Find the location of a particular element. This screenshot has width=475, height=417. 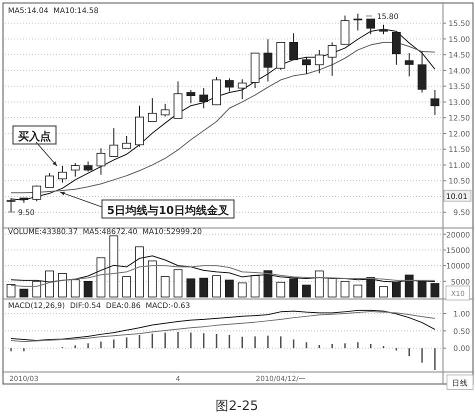

caption: 图2-25 is located at coordinates (237, 406).